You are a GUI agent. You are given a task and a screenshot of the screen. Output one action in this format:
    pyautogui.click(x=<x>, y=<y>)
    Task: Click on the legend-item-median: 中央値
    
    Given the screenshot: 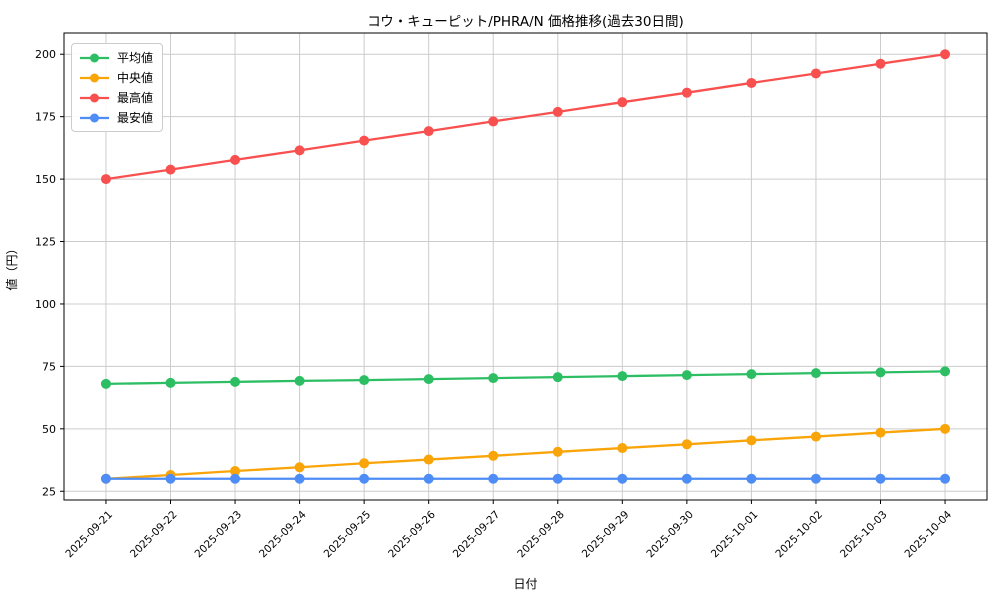 What is the action you would take?
    pyautogui.click(x=116, y=77)
    